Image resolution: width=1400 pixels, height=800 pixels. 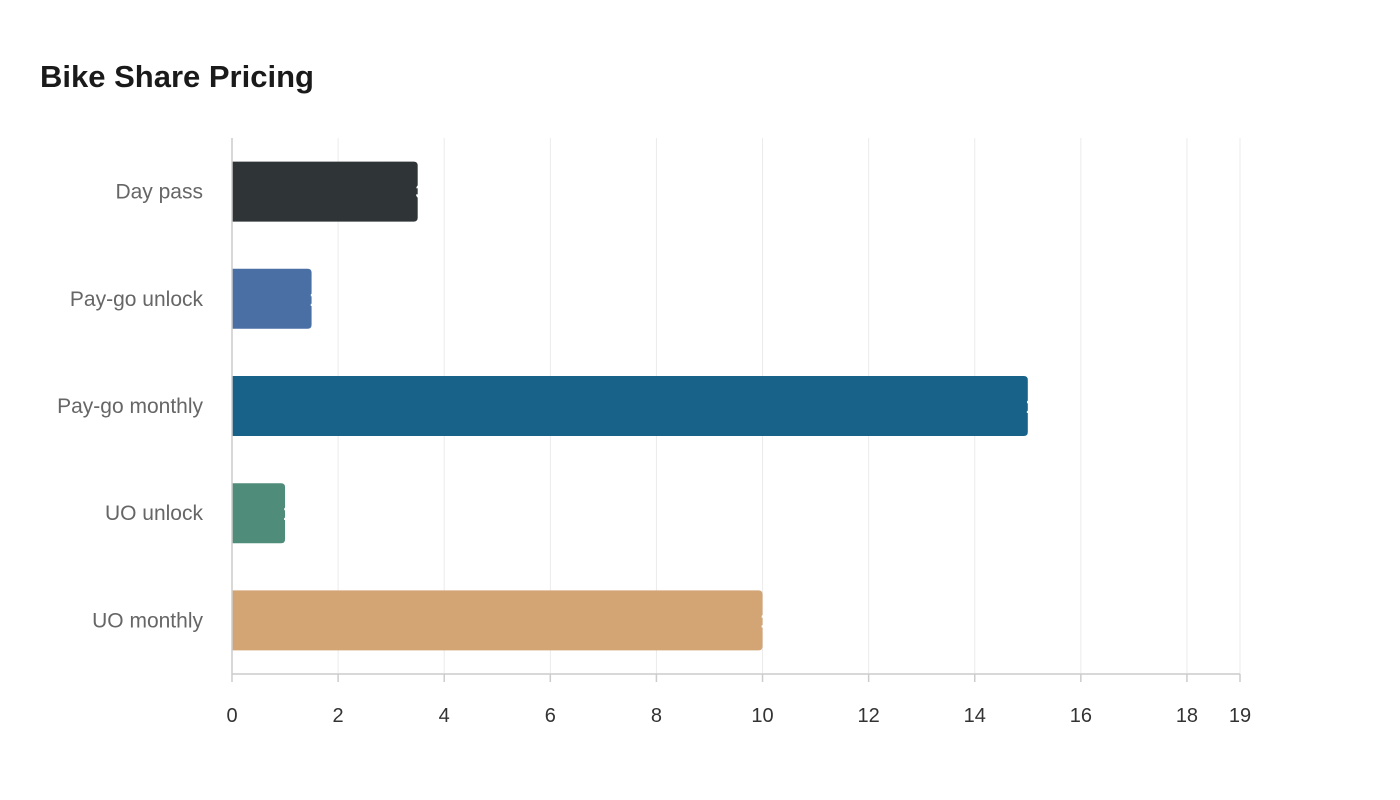 I want to click on category-label: Day pass, so click(x=159, y=192).